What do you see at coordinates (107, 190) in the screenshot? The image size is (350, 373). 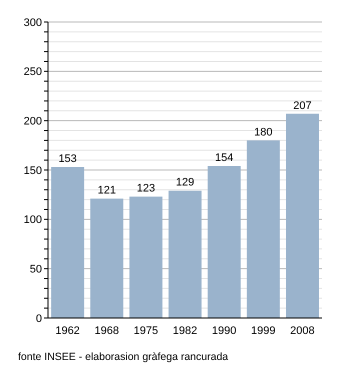 I see `data-label: 121` at bounding box center [107, 190].